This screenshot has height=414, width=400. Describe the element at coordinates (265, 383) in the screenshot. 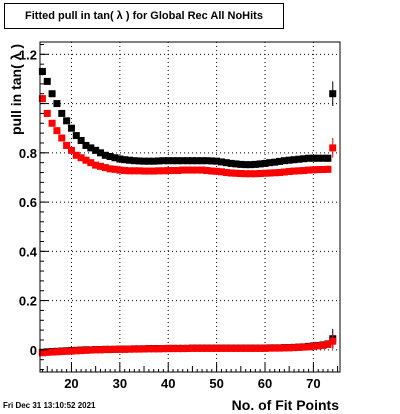

I see `x-tick-label: 60` at that location.